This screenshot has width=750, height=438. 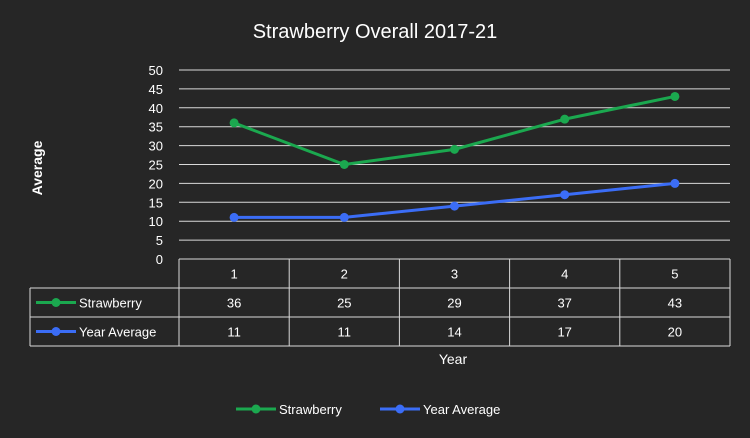 What do you see at coordinates (675, 303) in the screenshot?
I see `table-cell-value: 43` at bounding box center [675, 303].